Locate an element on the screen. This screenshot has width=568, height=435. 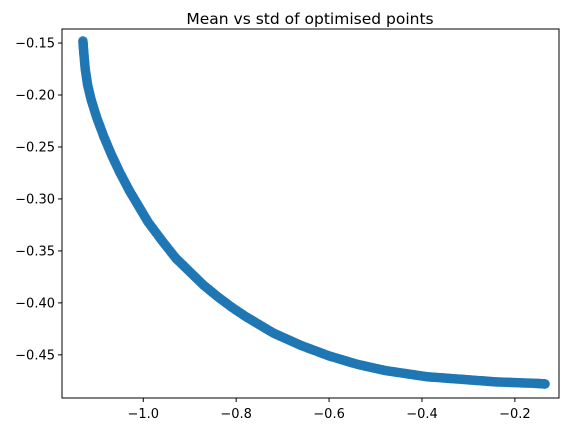
y-tick-label: −0.40 is located at coordinates (35, 303).